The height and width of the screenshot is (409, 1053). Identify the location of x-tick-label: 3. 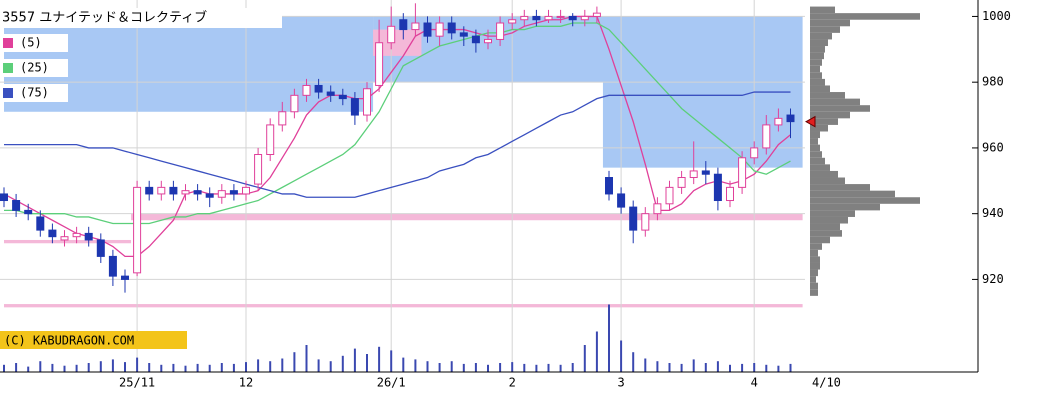
(620, 383).